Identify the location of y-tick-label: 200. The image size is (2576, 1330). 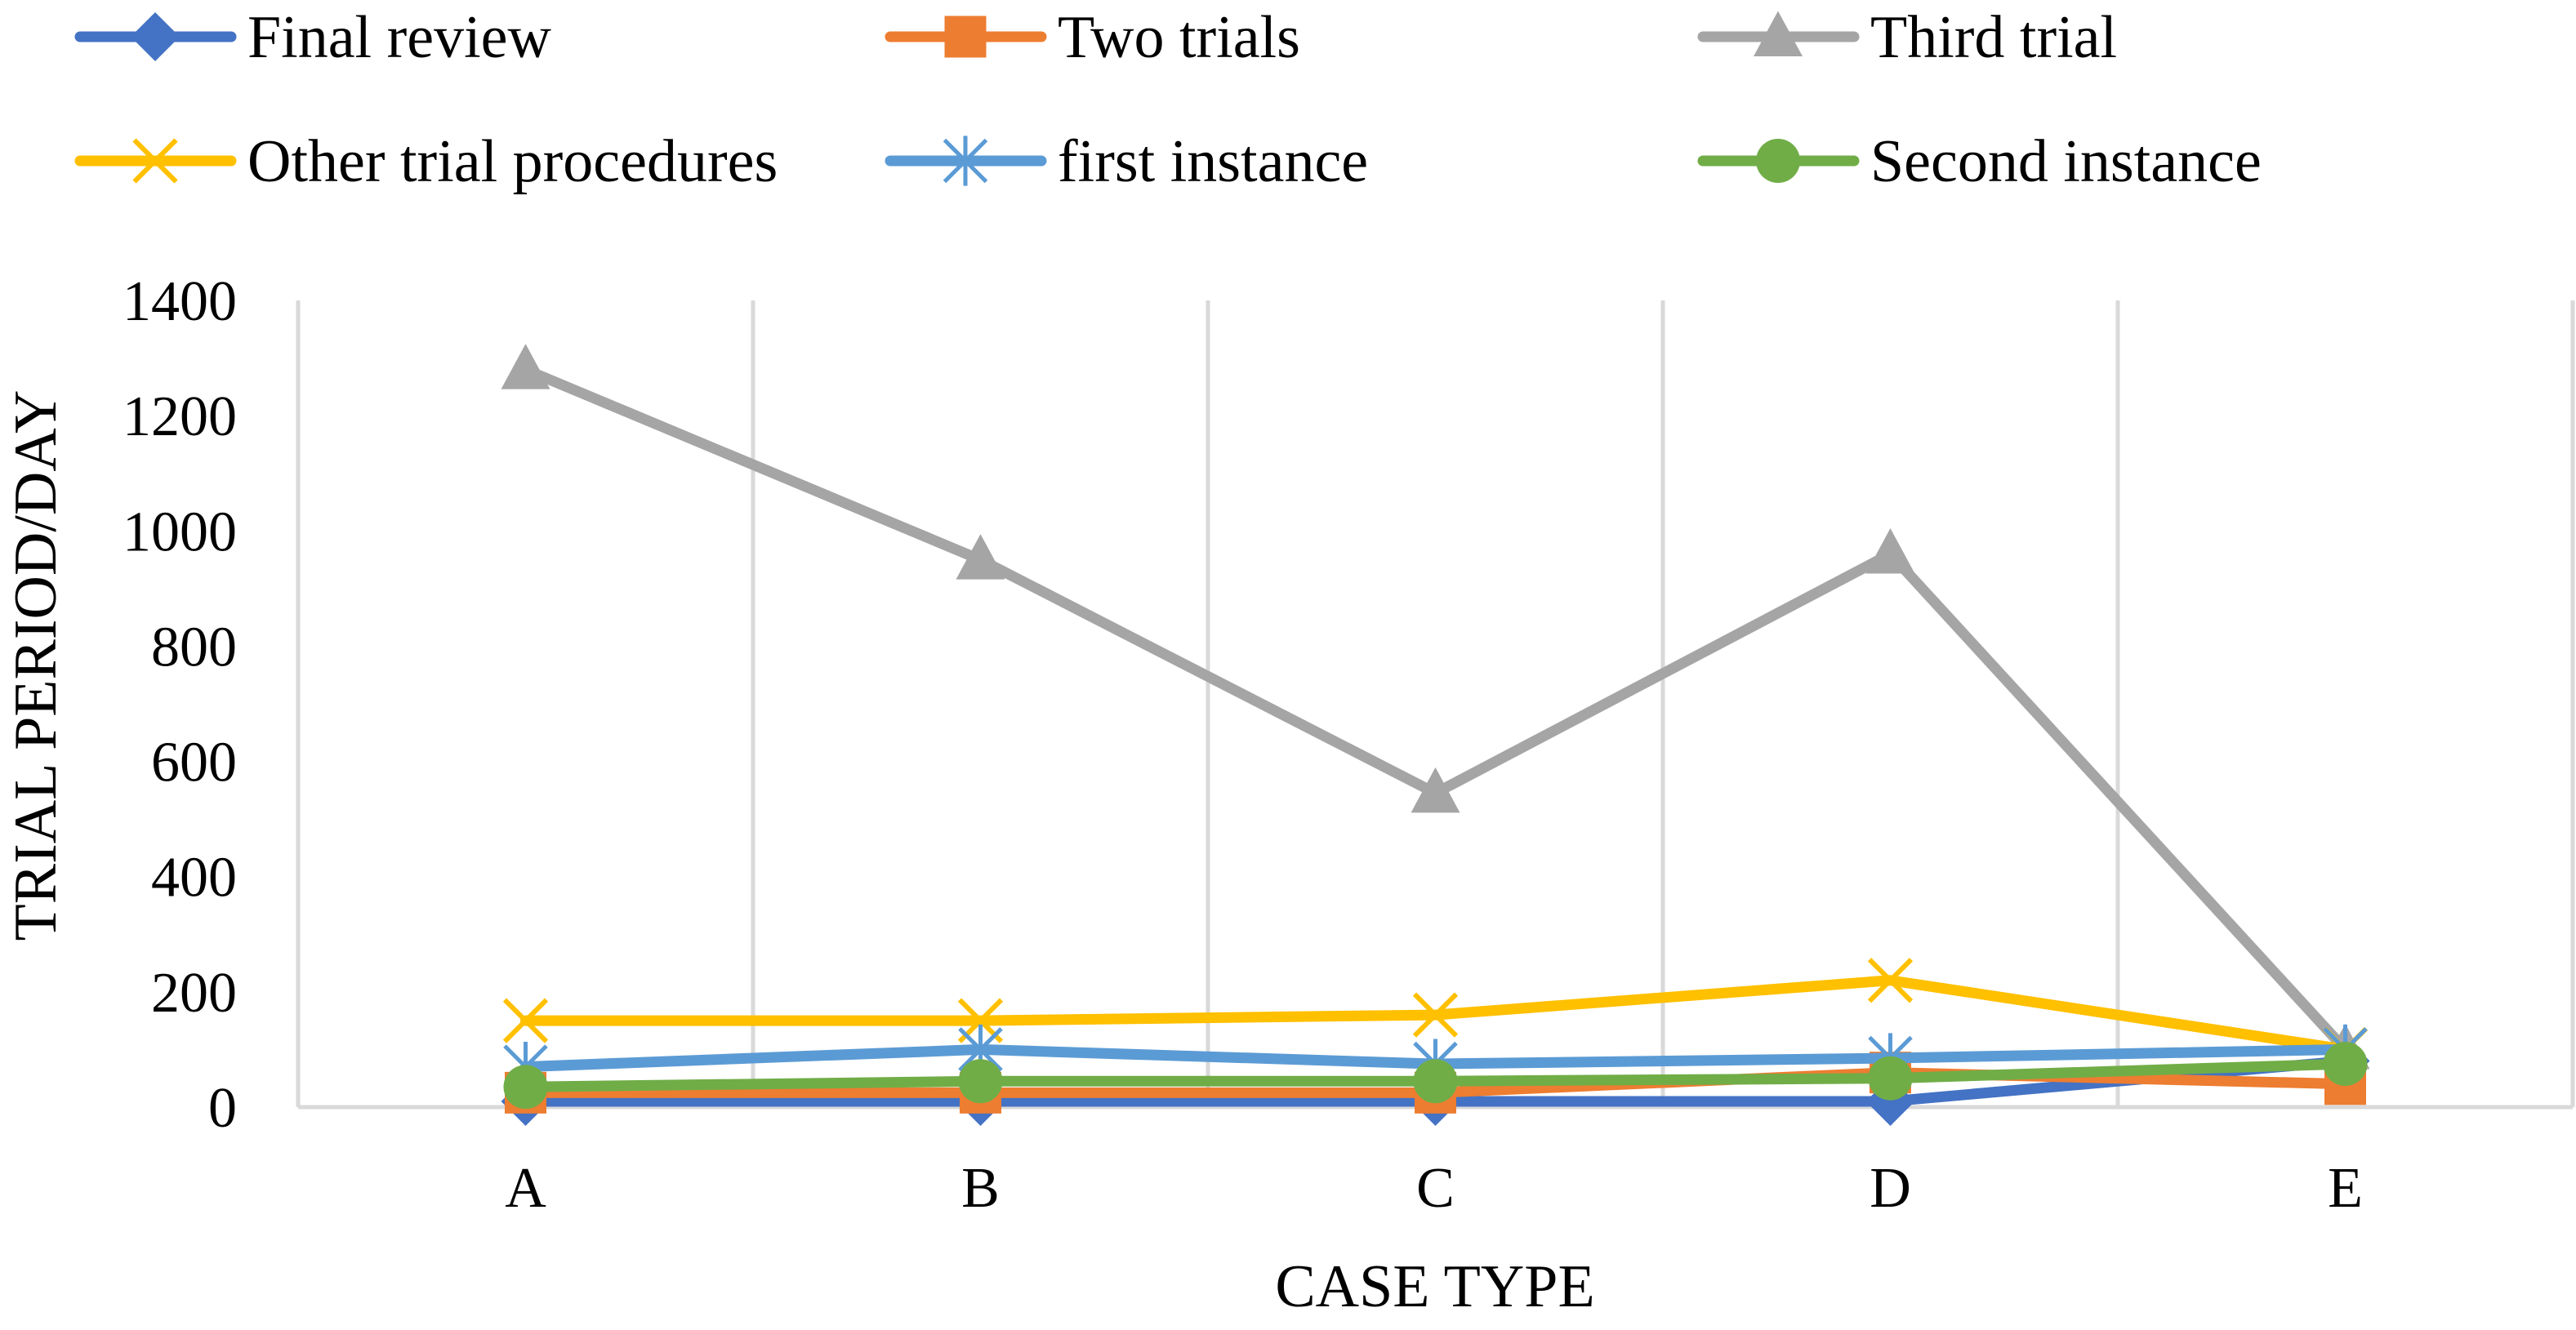
(194, 993).